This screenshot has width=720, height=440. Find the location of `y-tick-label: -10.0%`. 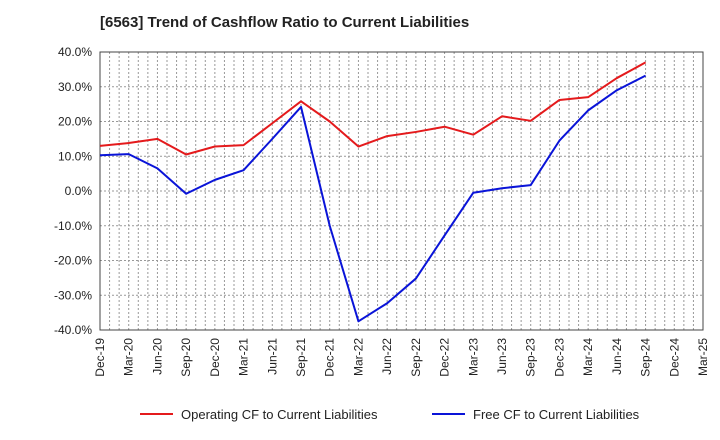

y-tick-label: -10.0% is located at coordinates (73, 226).